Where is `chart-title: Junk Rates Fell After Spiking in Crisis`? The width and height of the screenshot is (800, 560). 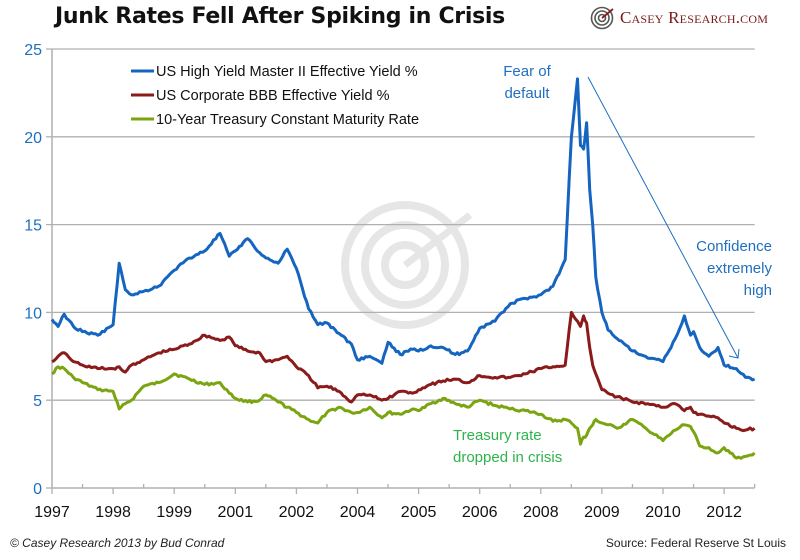 chart-title: Junk Rates Fell After Spiking in Crisis is located at coordinates (280, 16).